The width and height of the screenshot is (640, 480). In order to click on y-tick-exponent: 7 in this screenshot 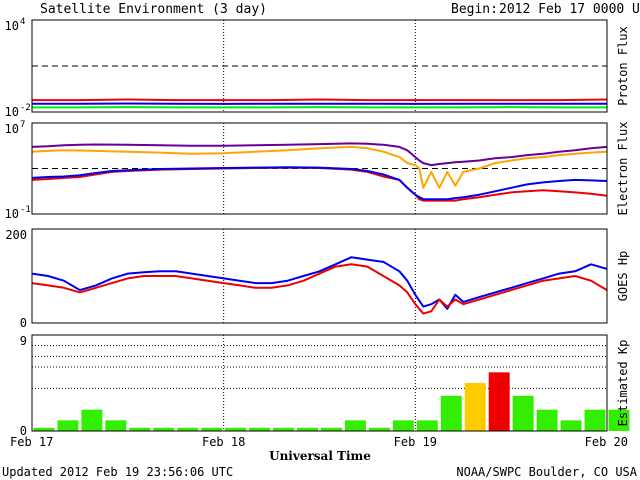, I will do `click(22, 125)`.